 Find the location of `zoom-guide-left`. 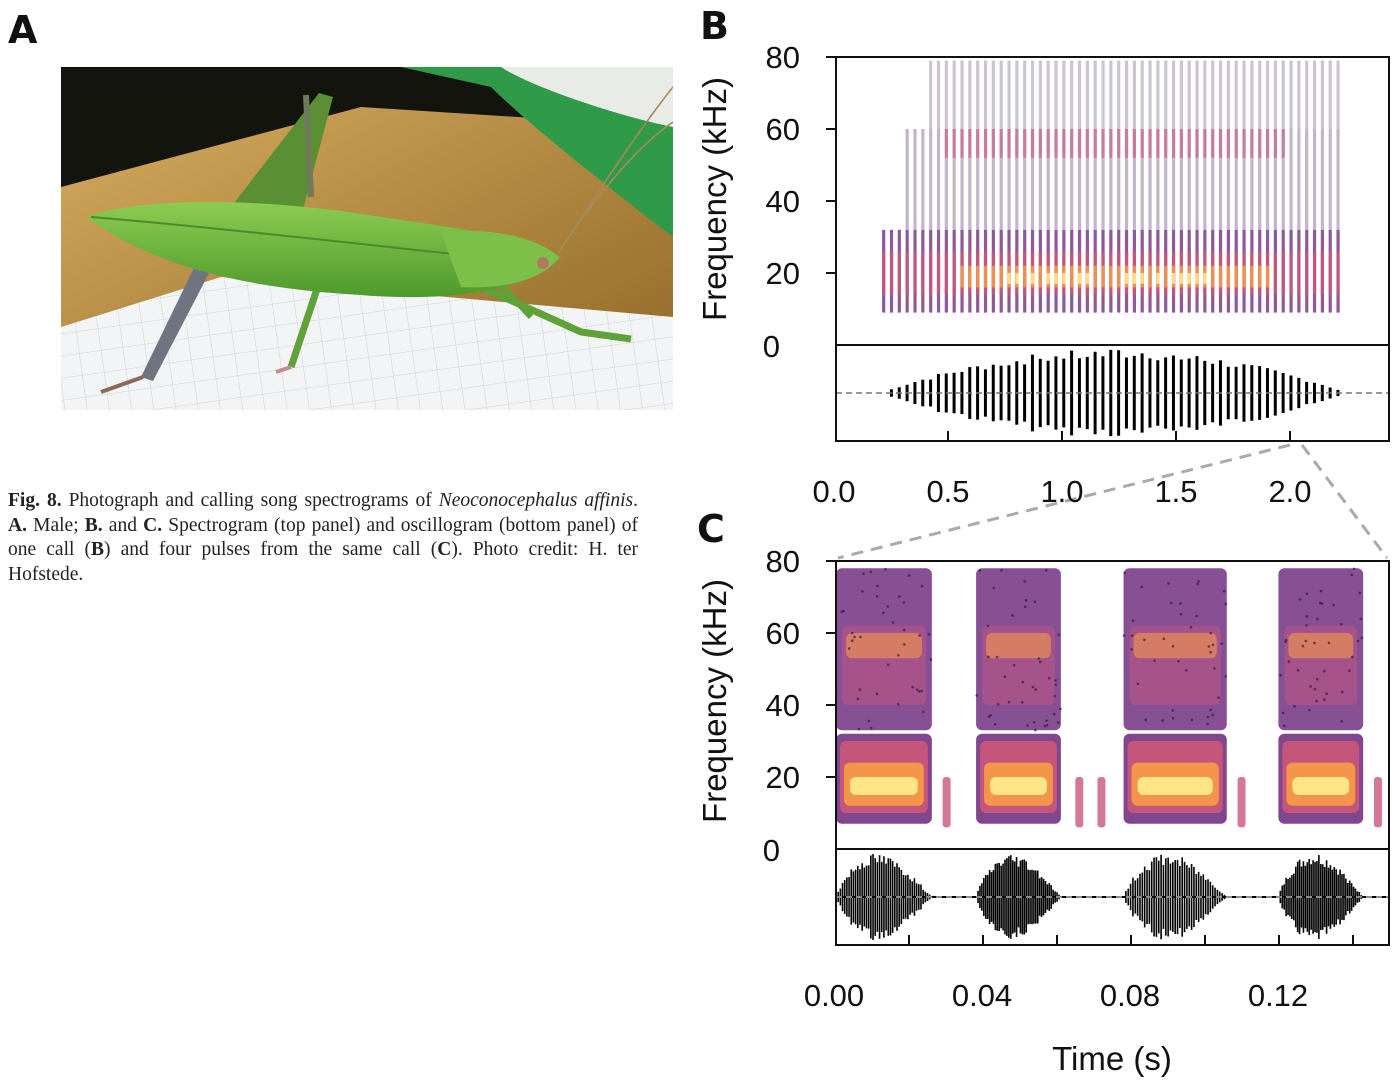

zoom-guide-left is located at coordinates (1064, 501).